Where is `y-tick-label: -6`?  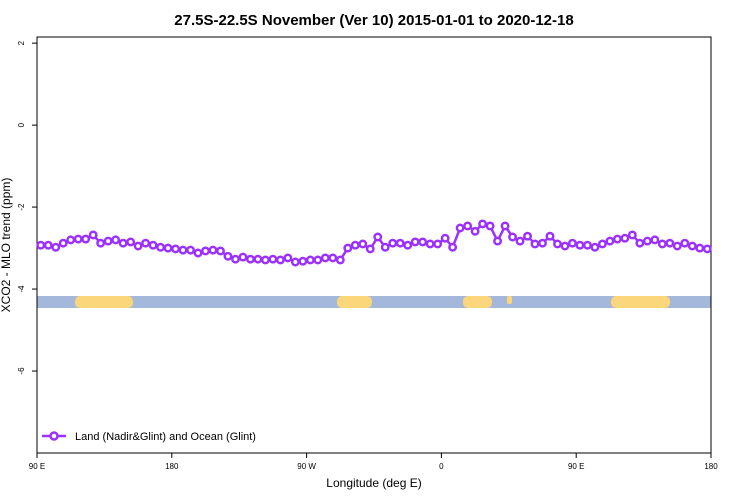 y-tick-label: -6 is located at coordinates (21, 371).